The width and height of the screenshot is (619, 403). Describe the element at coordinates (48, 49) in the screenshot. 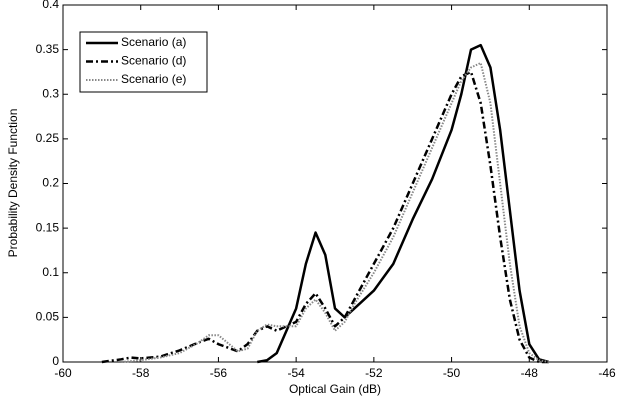

I see `y-tick-label: 0.35` at that location.